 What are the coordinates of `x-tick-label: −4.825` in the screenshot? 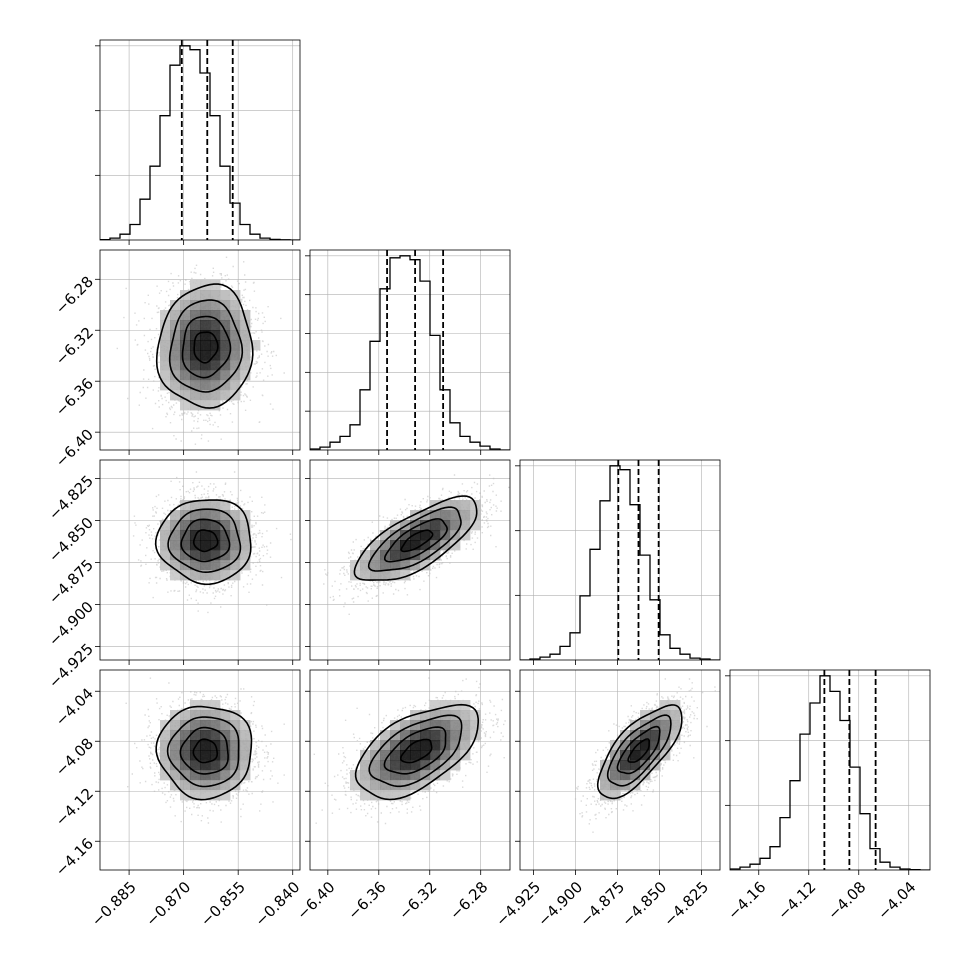 It's located at (686, 904).